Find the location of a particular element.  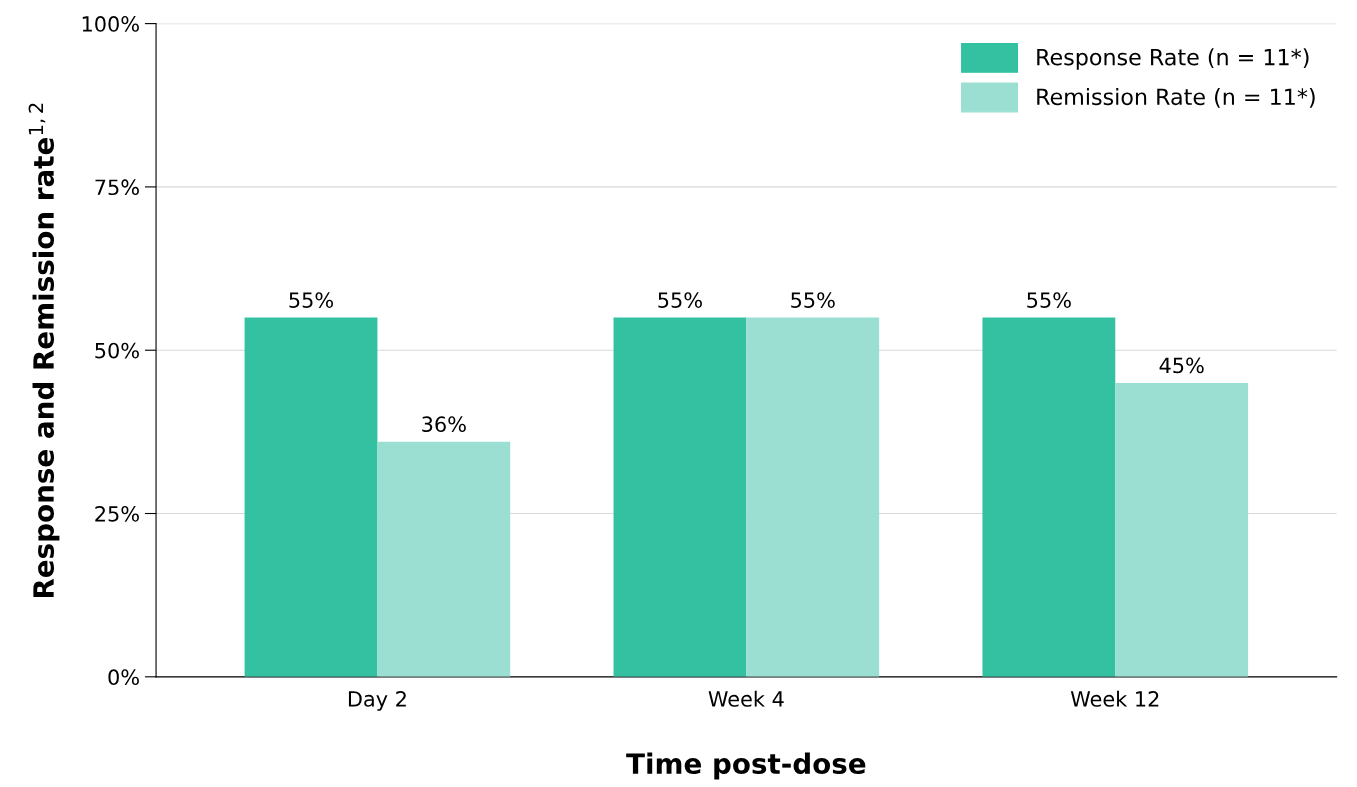

x-tick-label: Week 12 is located at coordinates (1114, 698).